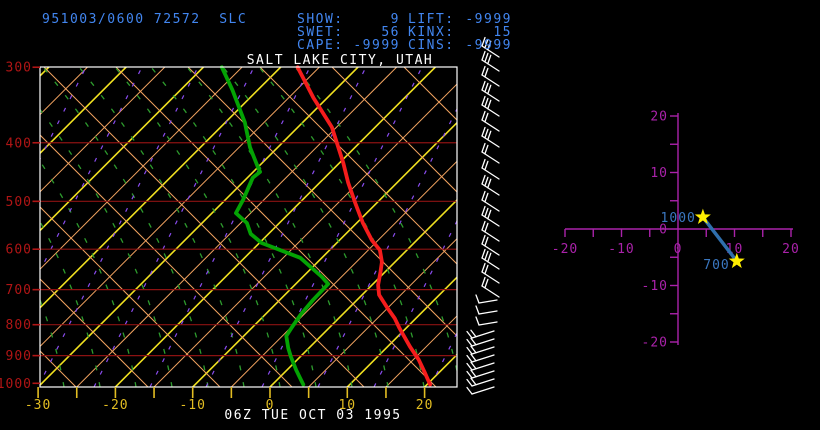  What do you see at coordinates (395, 19) in the screenshot?
I see `index-show-value: 9` at bounding box center [395, 19].